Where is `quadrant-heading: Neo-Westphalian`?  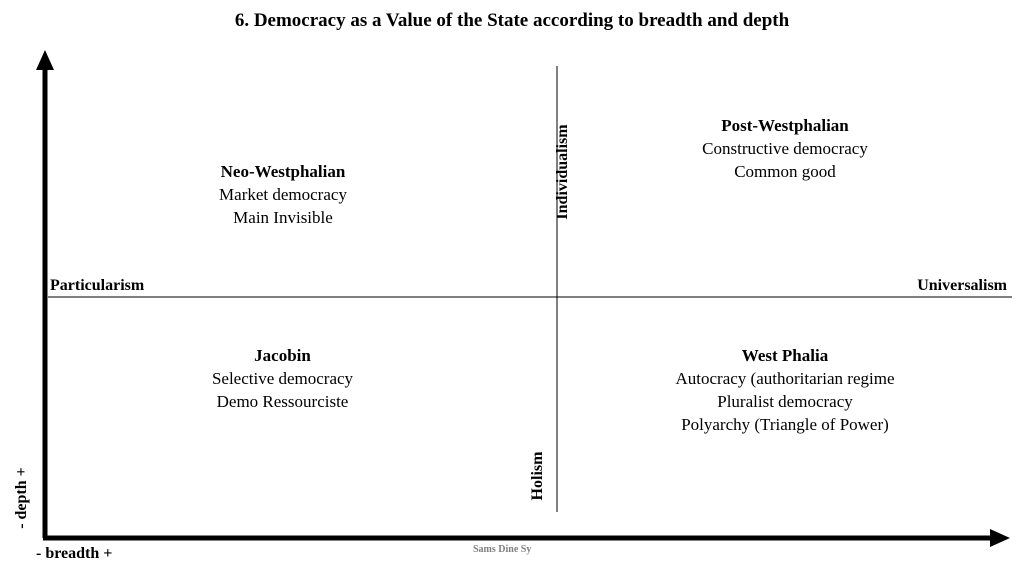
quadrant-heading: Neo-Westphalian is located at coordinates (283, 171).